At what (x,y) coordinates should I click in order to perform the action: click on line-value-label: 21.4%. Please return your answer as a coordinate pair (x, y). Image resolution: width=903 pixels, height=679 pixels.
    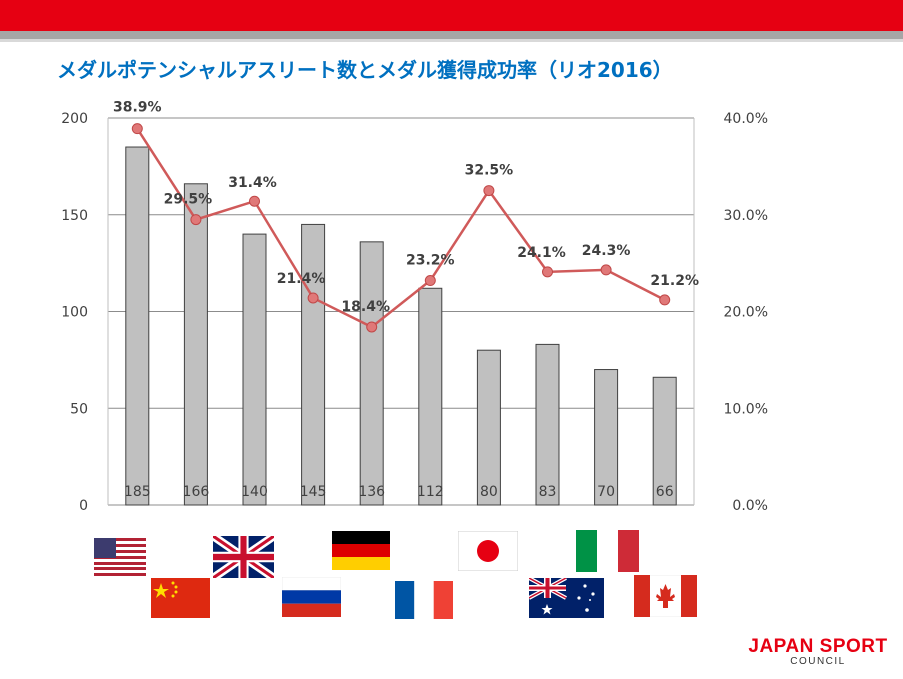
    Looking at the image, I should click on (301, 279).